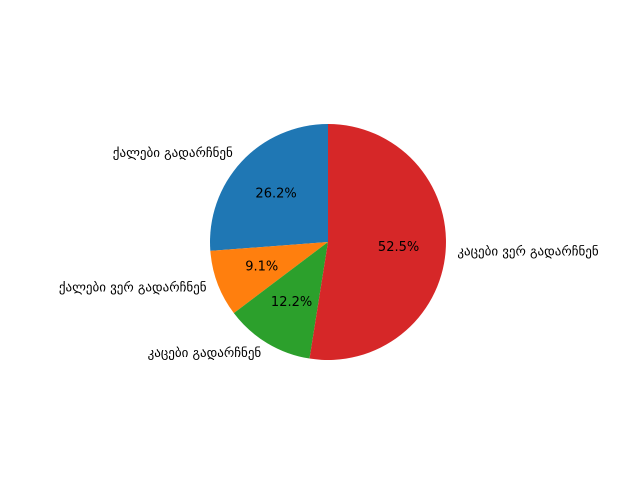  Describe the element at coordinates (261, 267) in the screenshot. I see `slice-percent-label: 9.1%` at that location.